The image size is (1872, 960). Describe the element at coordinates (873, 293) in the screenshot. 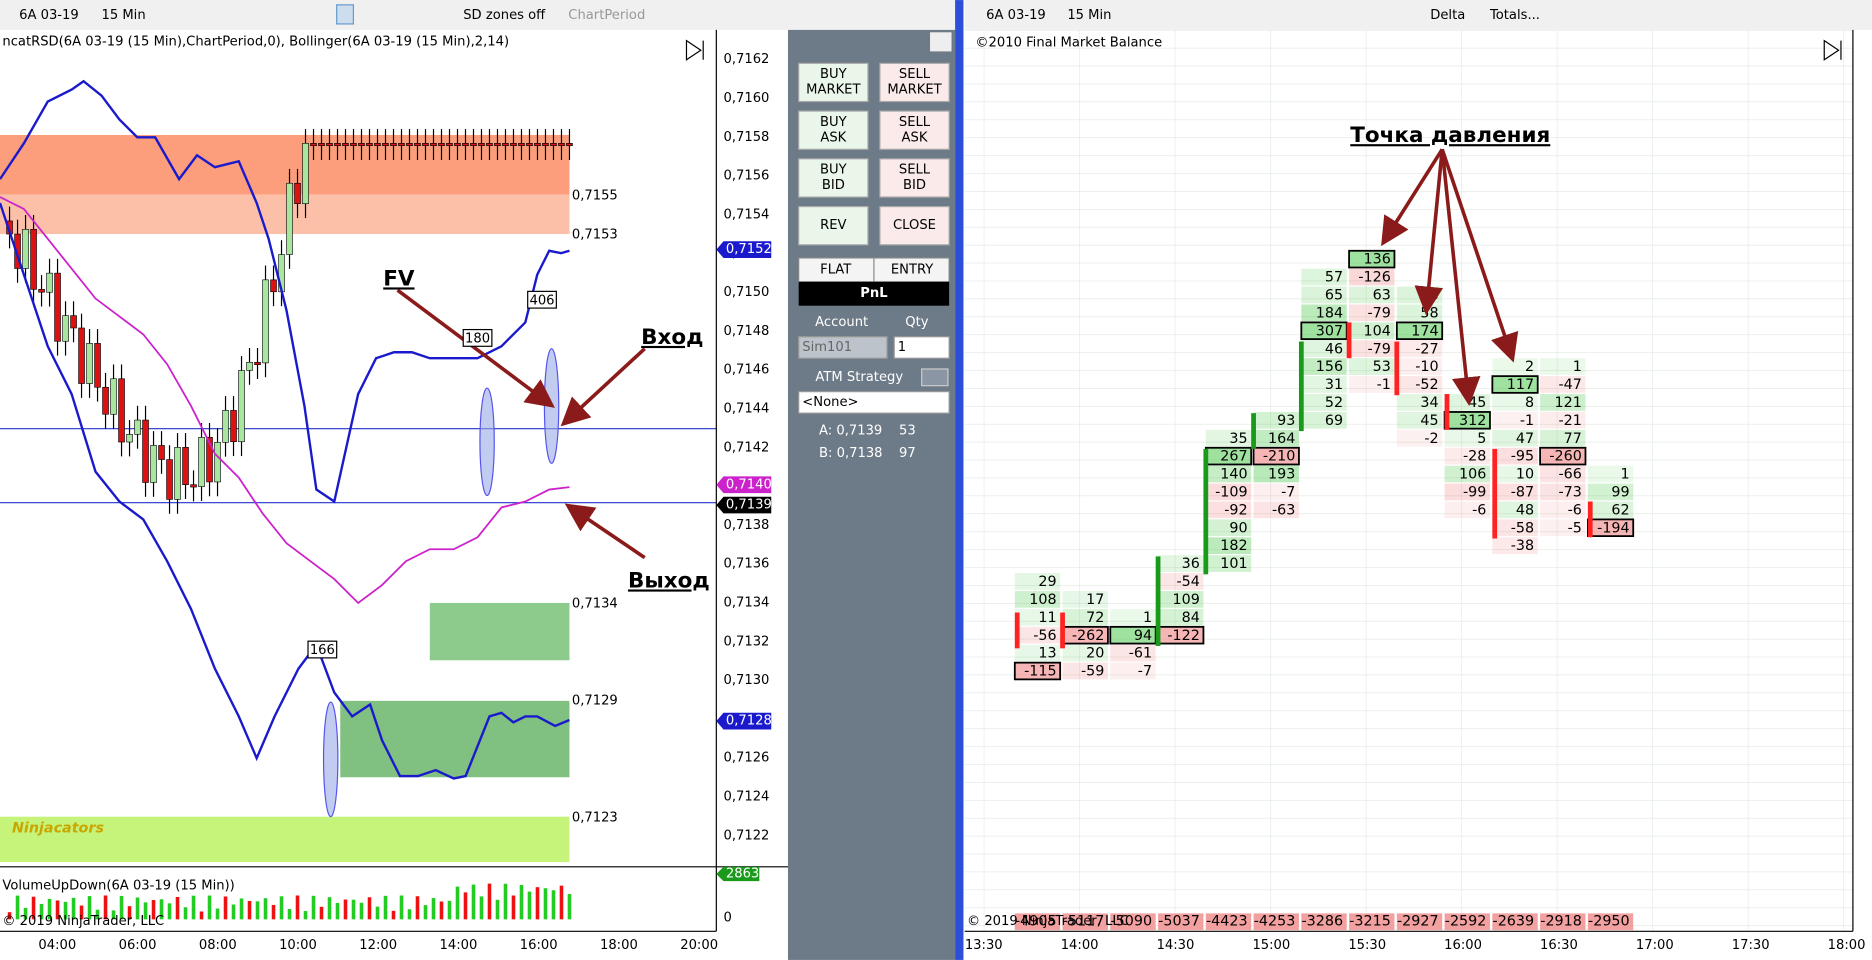

I see `pnl: PnL` at that location.